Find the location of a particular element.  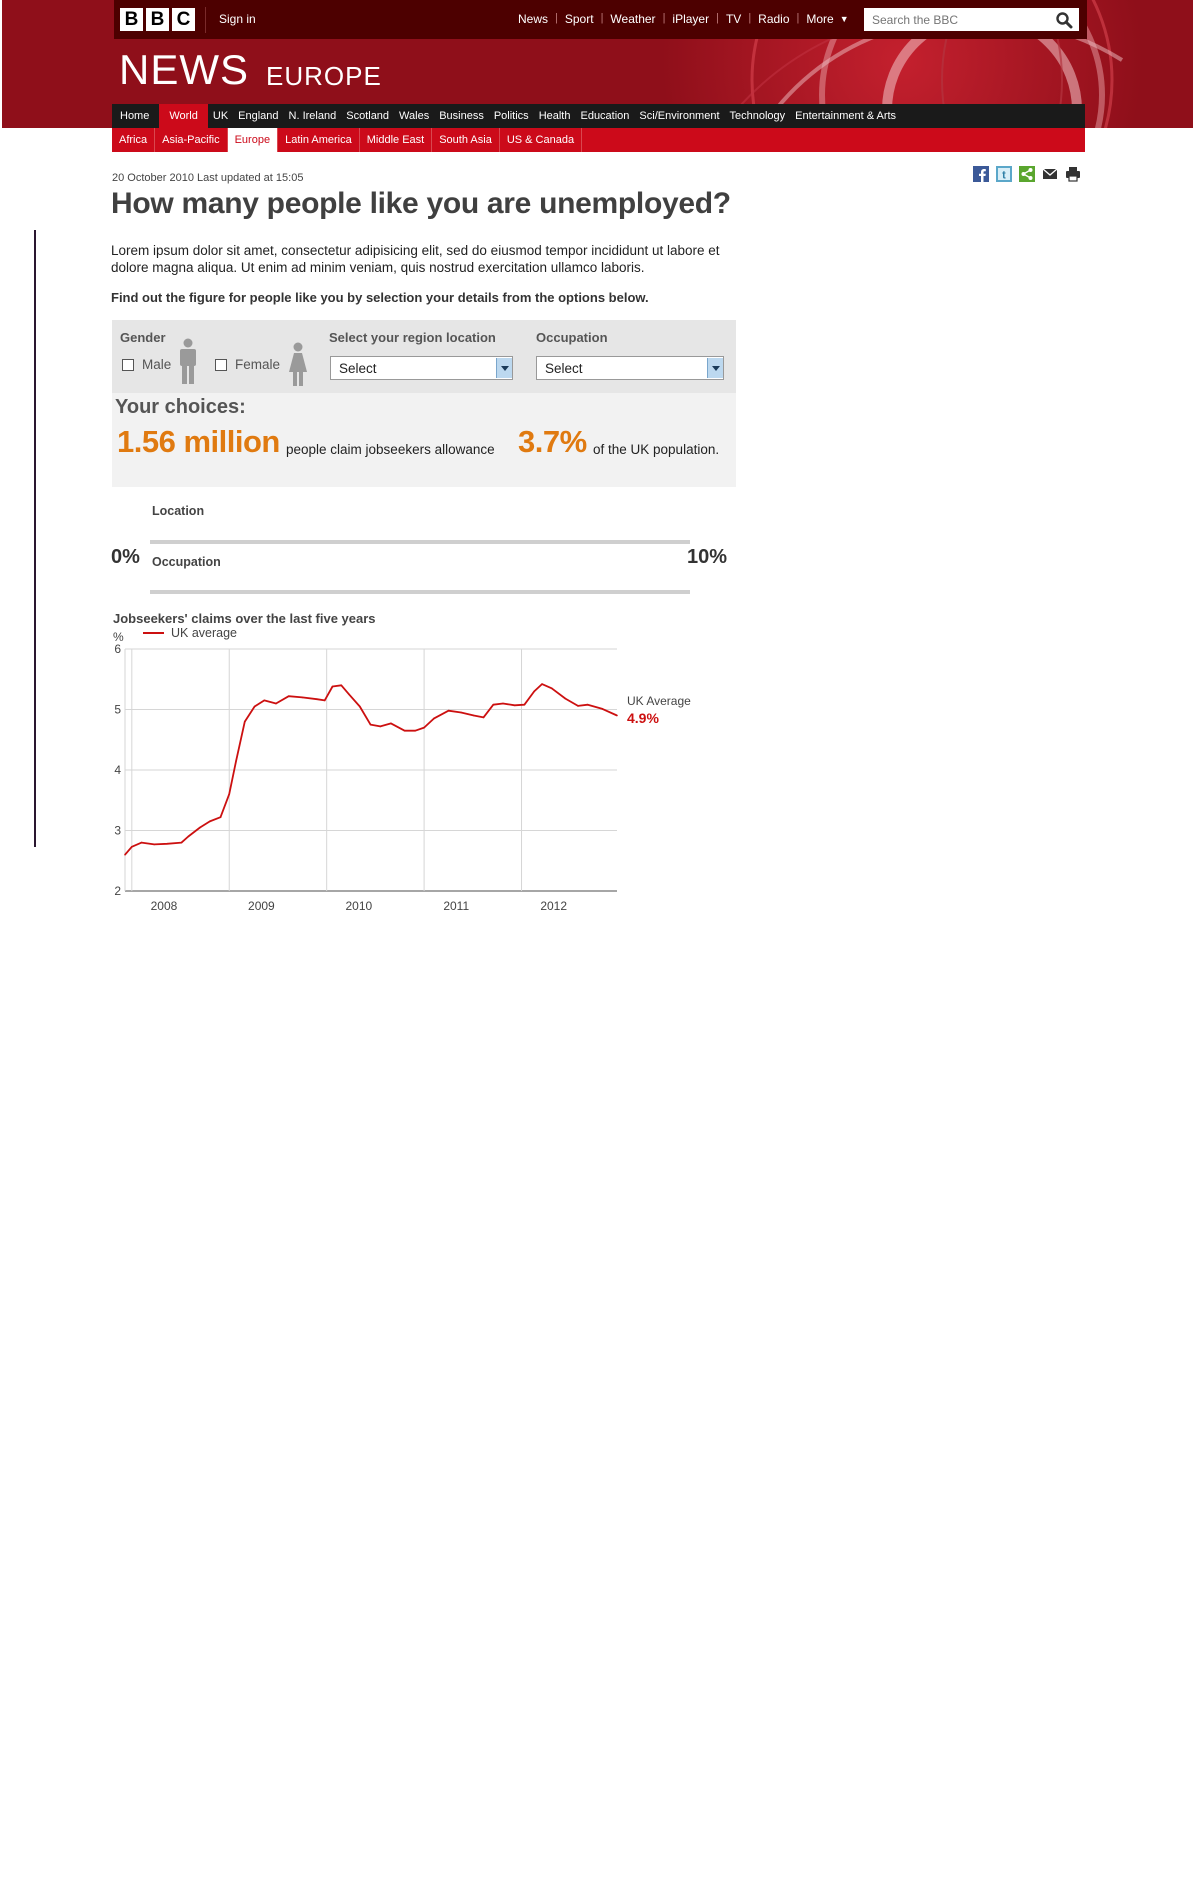

top-nav-radio: Radio is located at coordinates (774, 19).